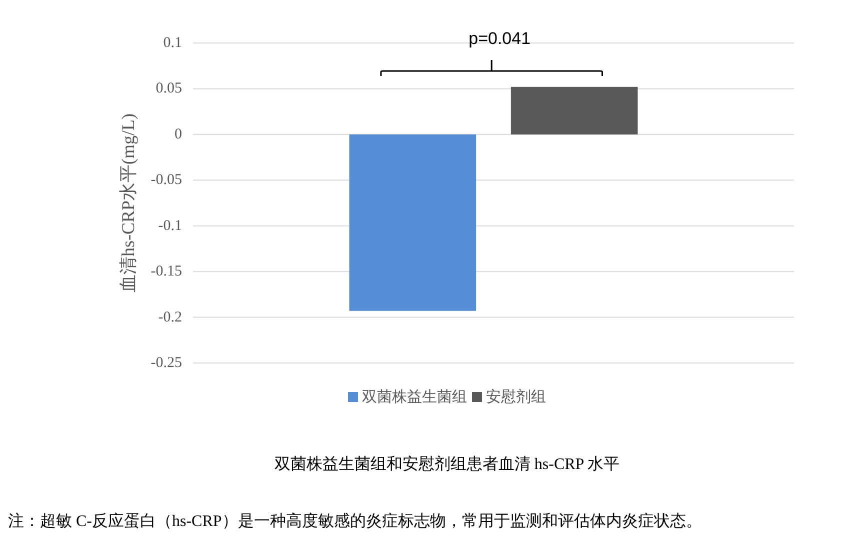 The width and height of the screenshot is (858, 552). What do you see at coordinates (166, 363) in the screenshot?
I see `y-tick-label: -0.25` at bounding box center [166, 363].